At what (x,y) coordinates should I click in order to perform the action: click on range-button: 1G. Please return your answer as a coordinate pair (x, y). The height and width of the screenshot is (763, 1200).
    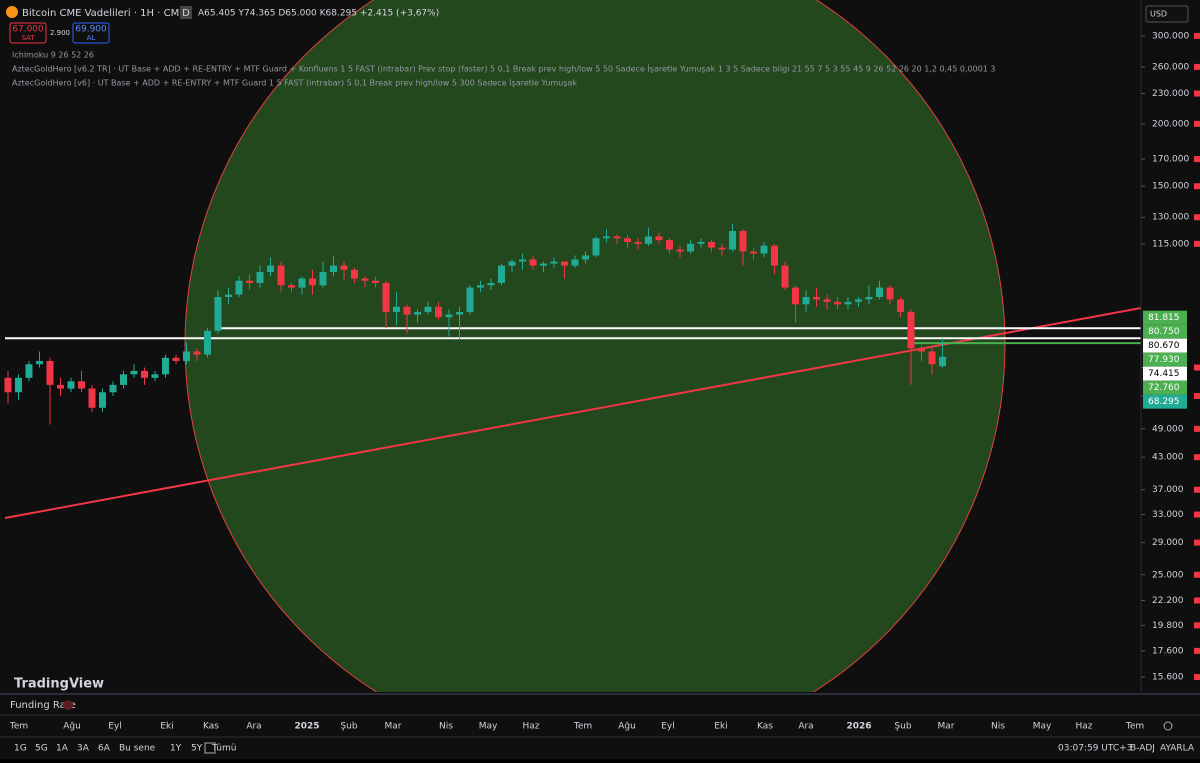
    Looking at the image, I should click on (20, 749).